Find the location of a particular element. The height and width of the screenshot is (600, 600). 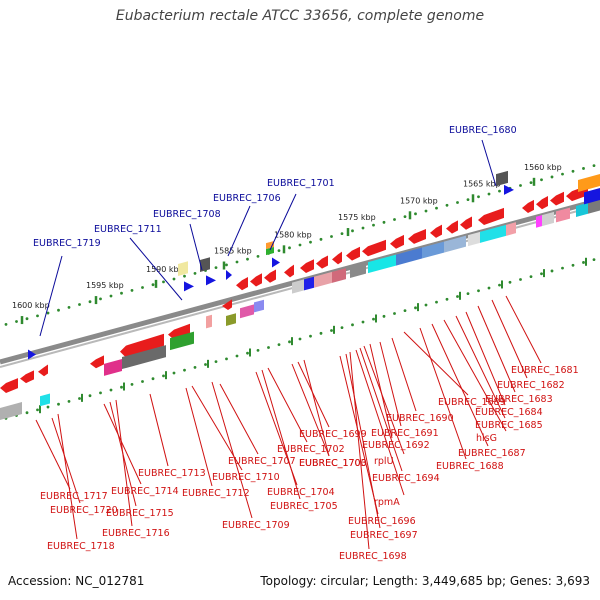

scale-tick-label: 1595 kbp is located at coordinates (105, 285).